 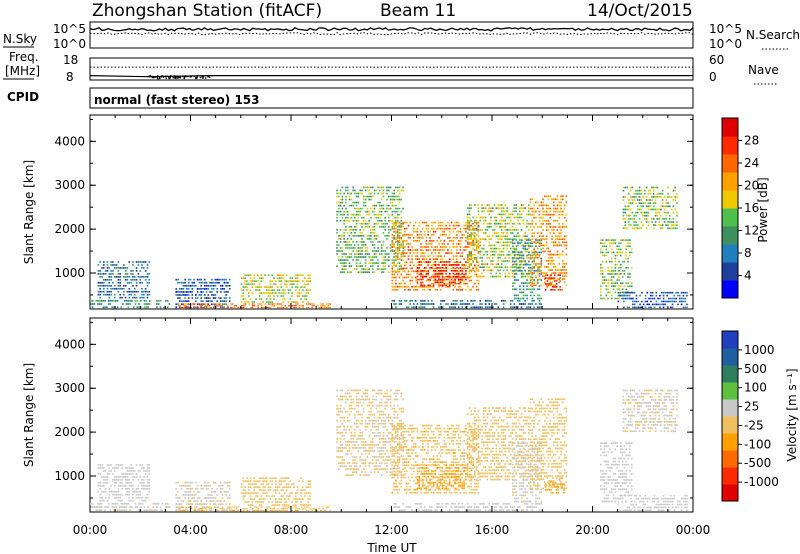 What do you see at coordinates (69, 29) in the screenshot?
I see `nsky-tick-high: 10^5` at bounding box center [69, 29].